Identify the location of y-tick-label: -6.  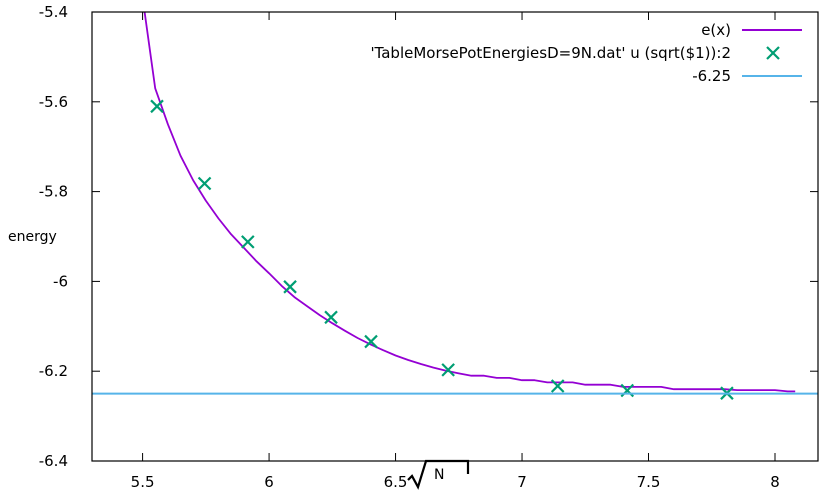
(60, 281).